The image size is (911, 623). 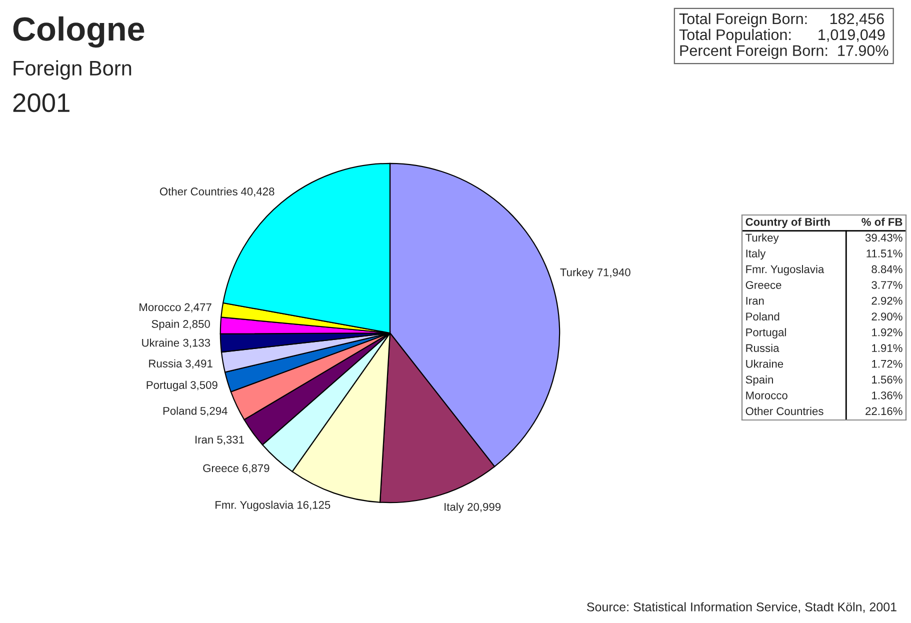 What do you see at coordinates (759, 380) in the screenshot?
I see `category-label: Spain` at bounding box center [759, 380].